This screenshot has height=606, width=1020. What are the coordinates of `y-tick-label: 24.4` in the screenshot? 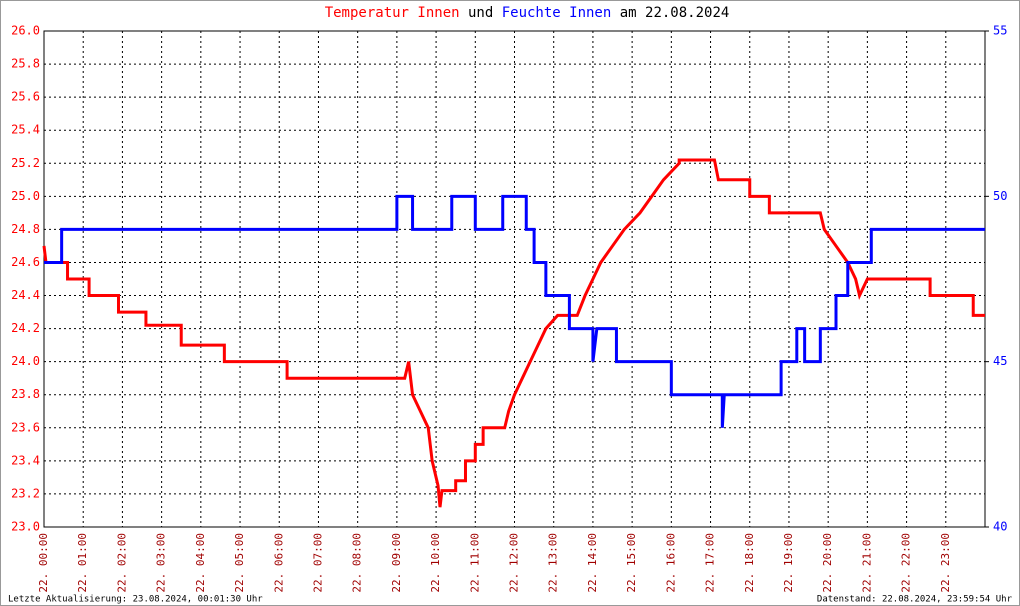 It's located at (25, 295).